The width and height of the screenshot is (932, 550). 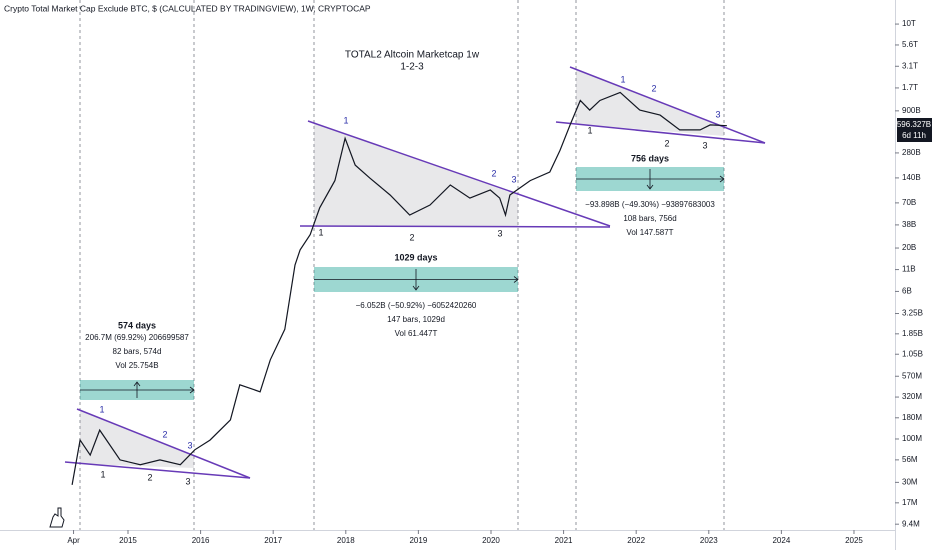 What do you see at coordinates (912, 313) in the screenshot?
I see `y-tick-label: 3.25B` at bounding box center [912, 313].